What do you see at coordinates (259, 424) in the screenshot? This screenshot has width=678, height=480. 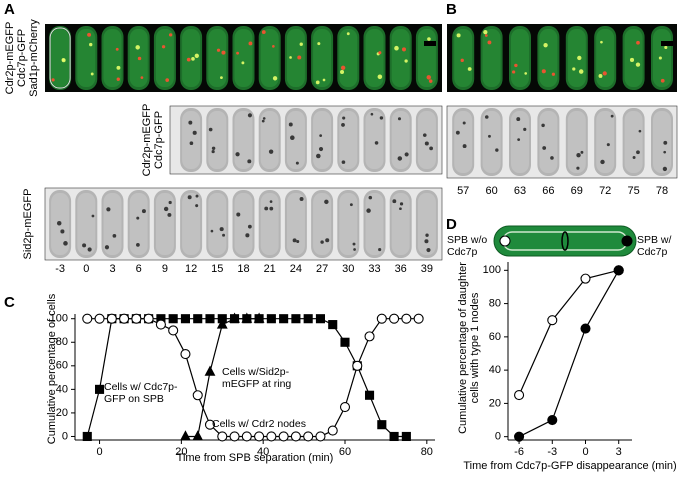 I see `series-label: Cells w/ Cdr2 nodes` at bounding box center [259, 424].